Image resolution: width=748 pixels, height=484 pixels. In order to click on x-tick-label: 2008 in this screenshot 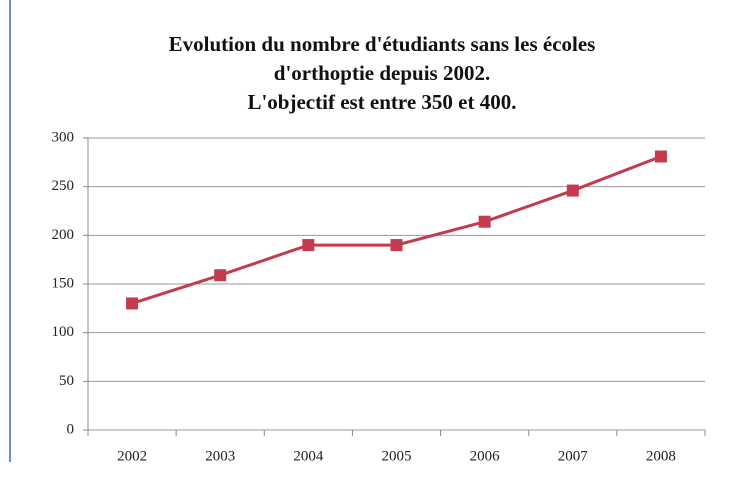, I will do `click(661, 456)`.